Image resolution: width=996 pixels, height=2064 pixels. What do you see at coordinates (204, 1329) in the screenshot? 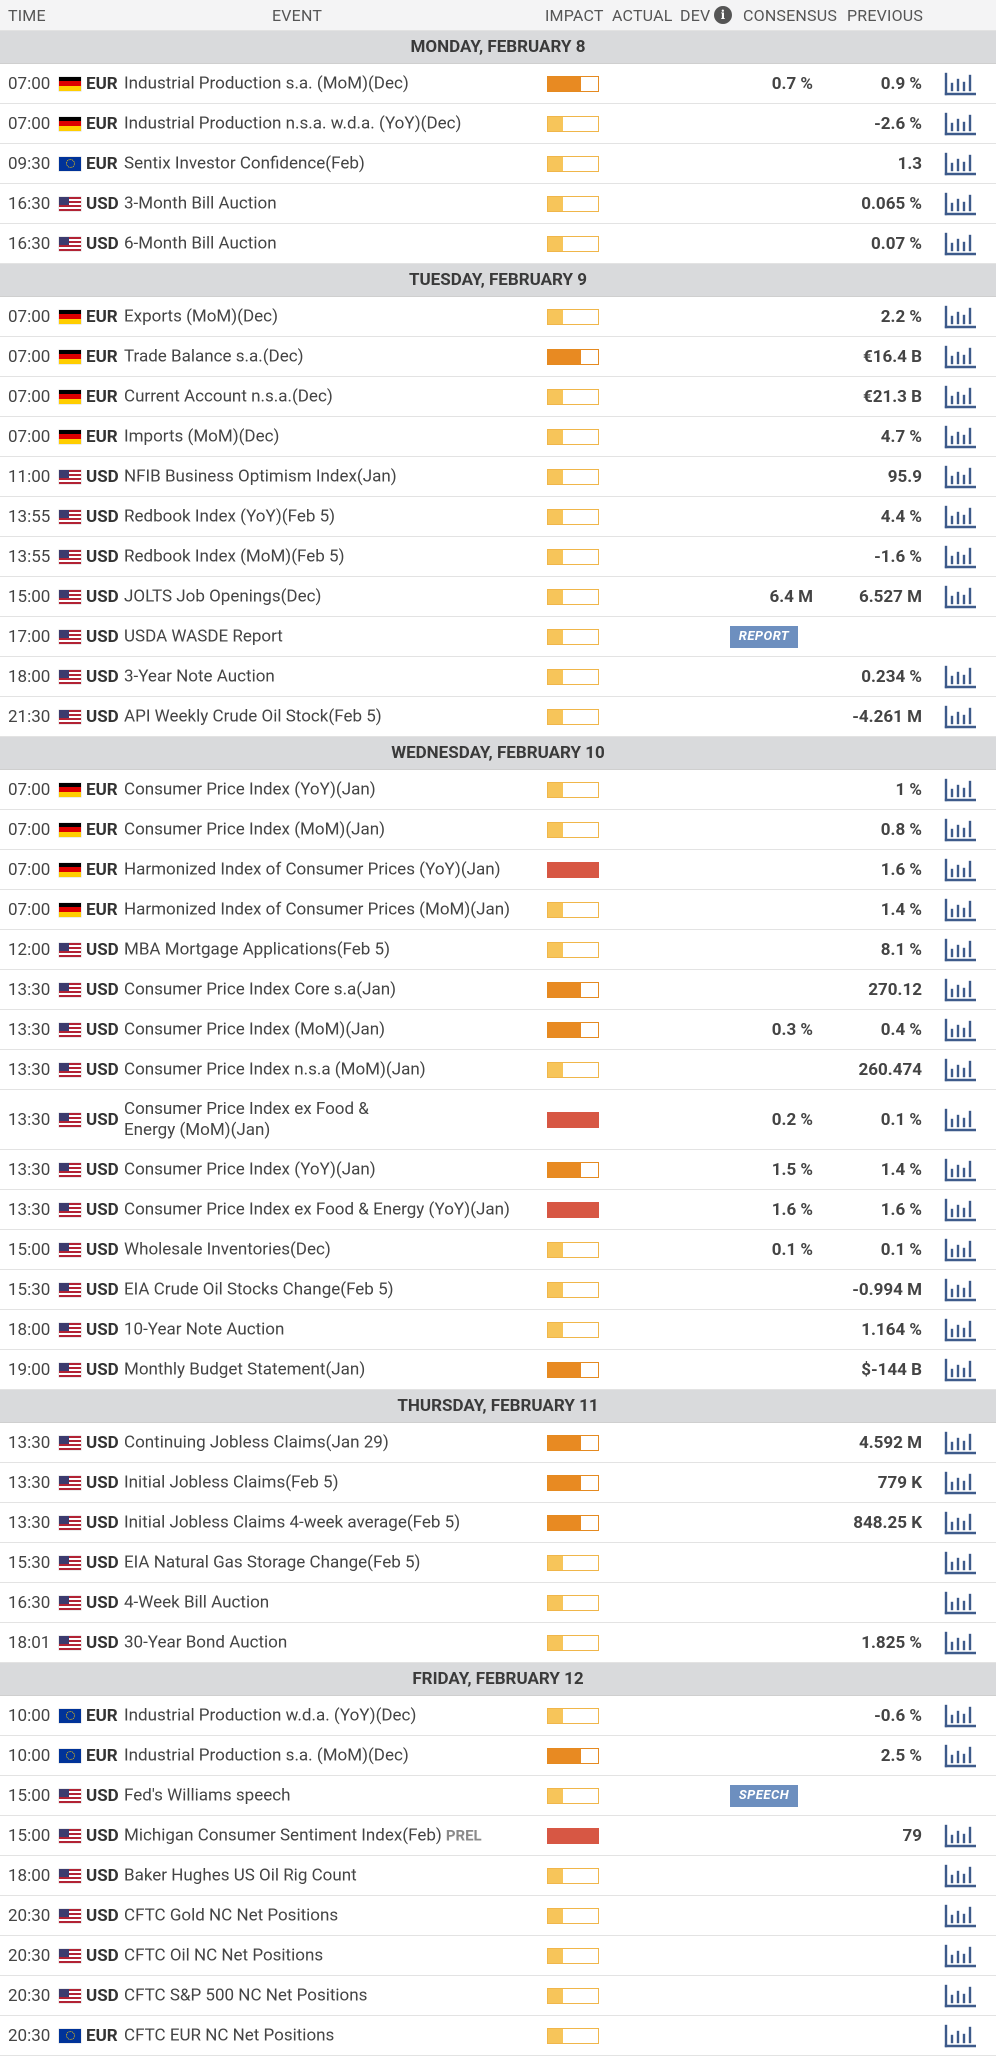
I see `event-name-text: 10-Year Note Auction` at bounding box center [204, 1329].